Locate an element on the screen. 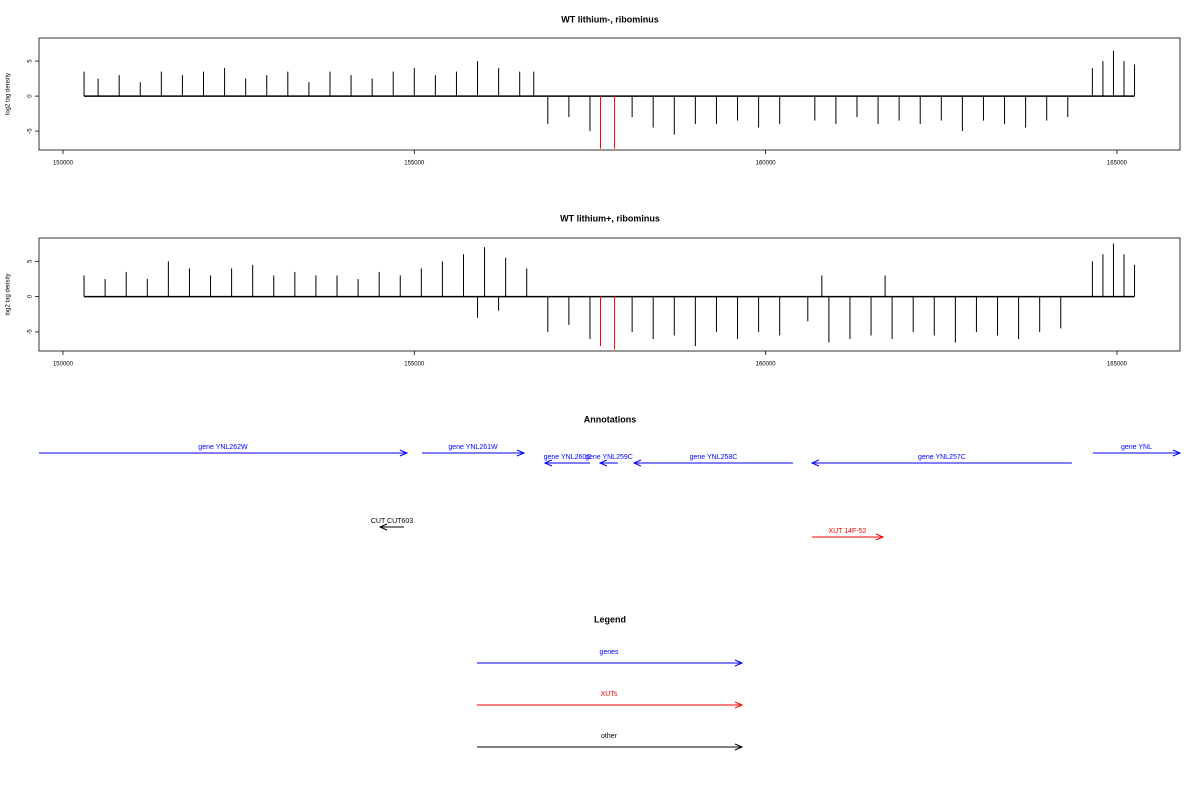 The width and height of the screenshot is (1200, 800). legend-label: XUTs is located at coordinates (609, 694).